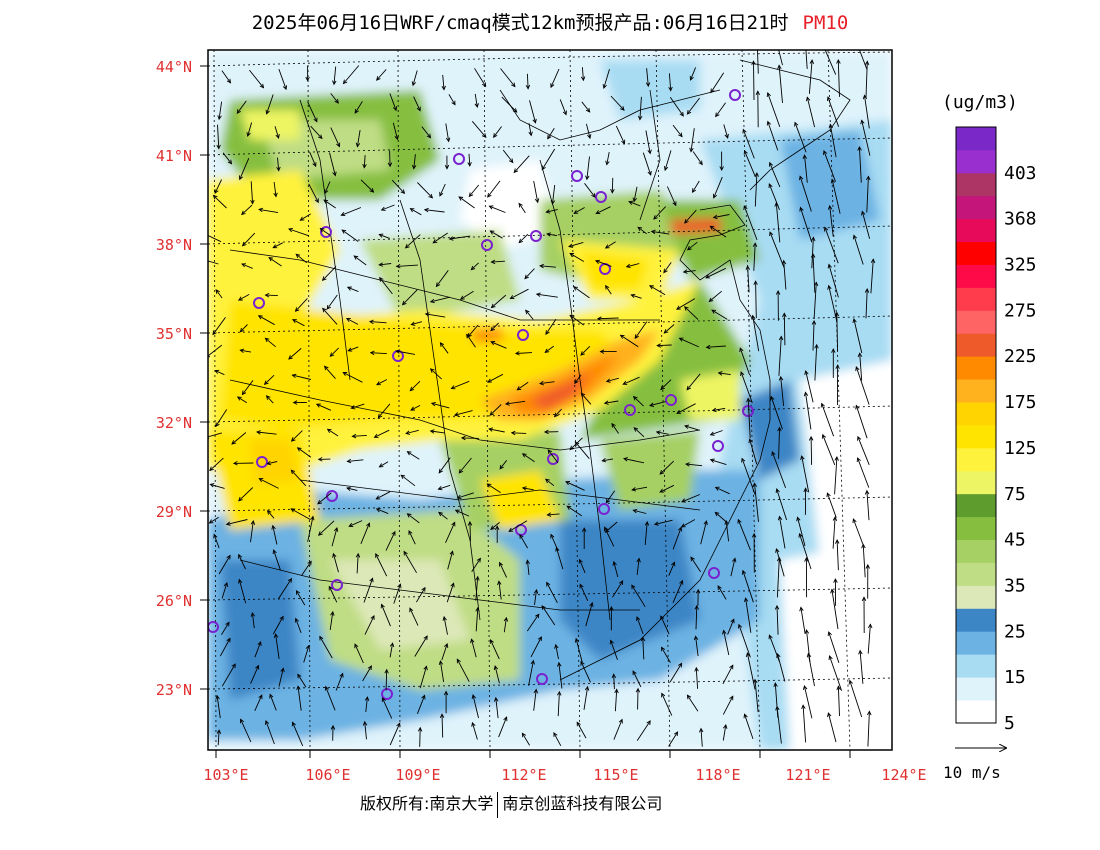 The width and height of the screenshot is (1100, 850). I want to click on lat-label: 32°N, so click(174, 423).